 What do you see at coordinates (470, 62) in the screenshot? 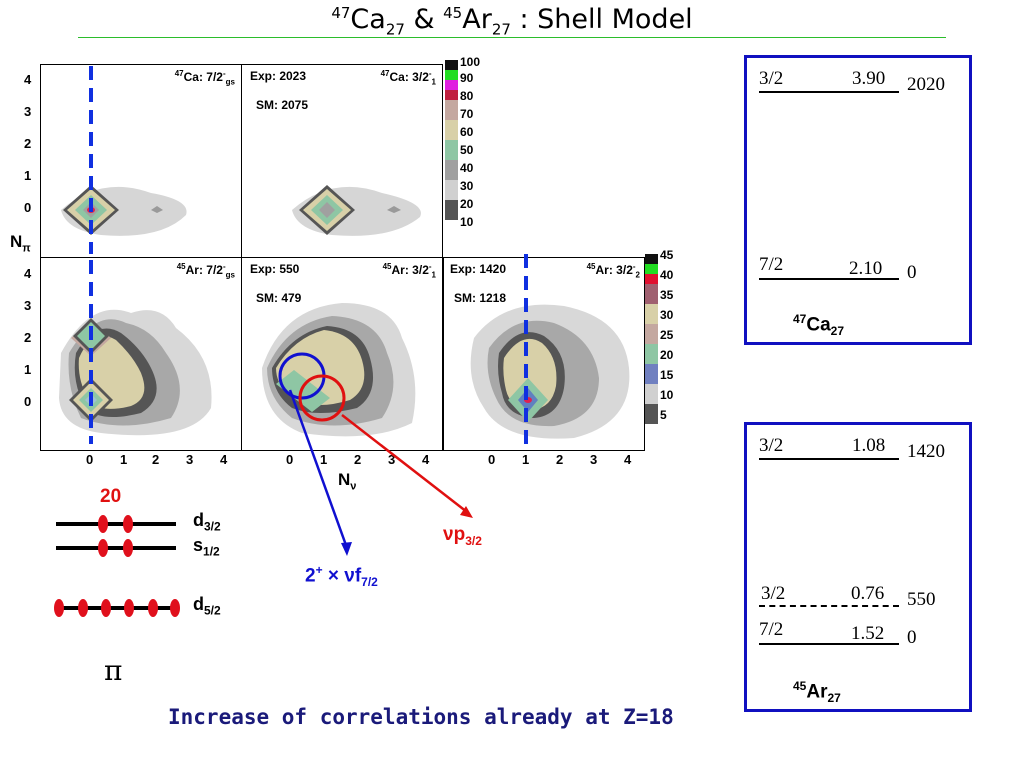
I see `scale-label: 100` at bounding box center [470, 62].